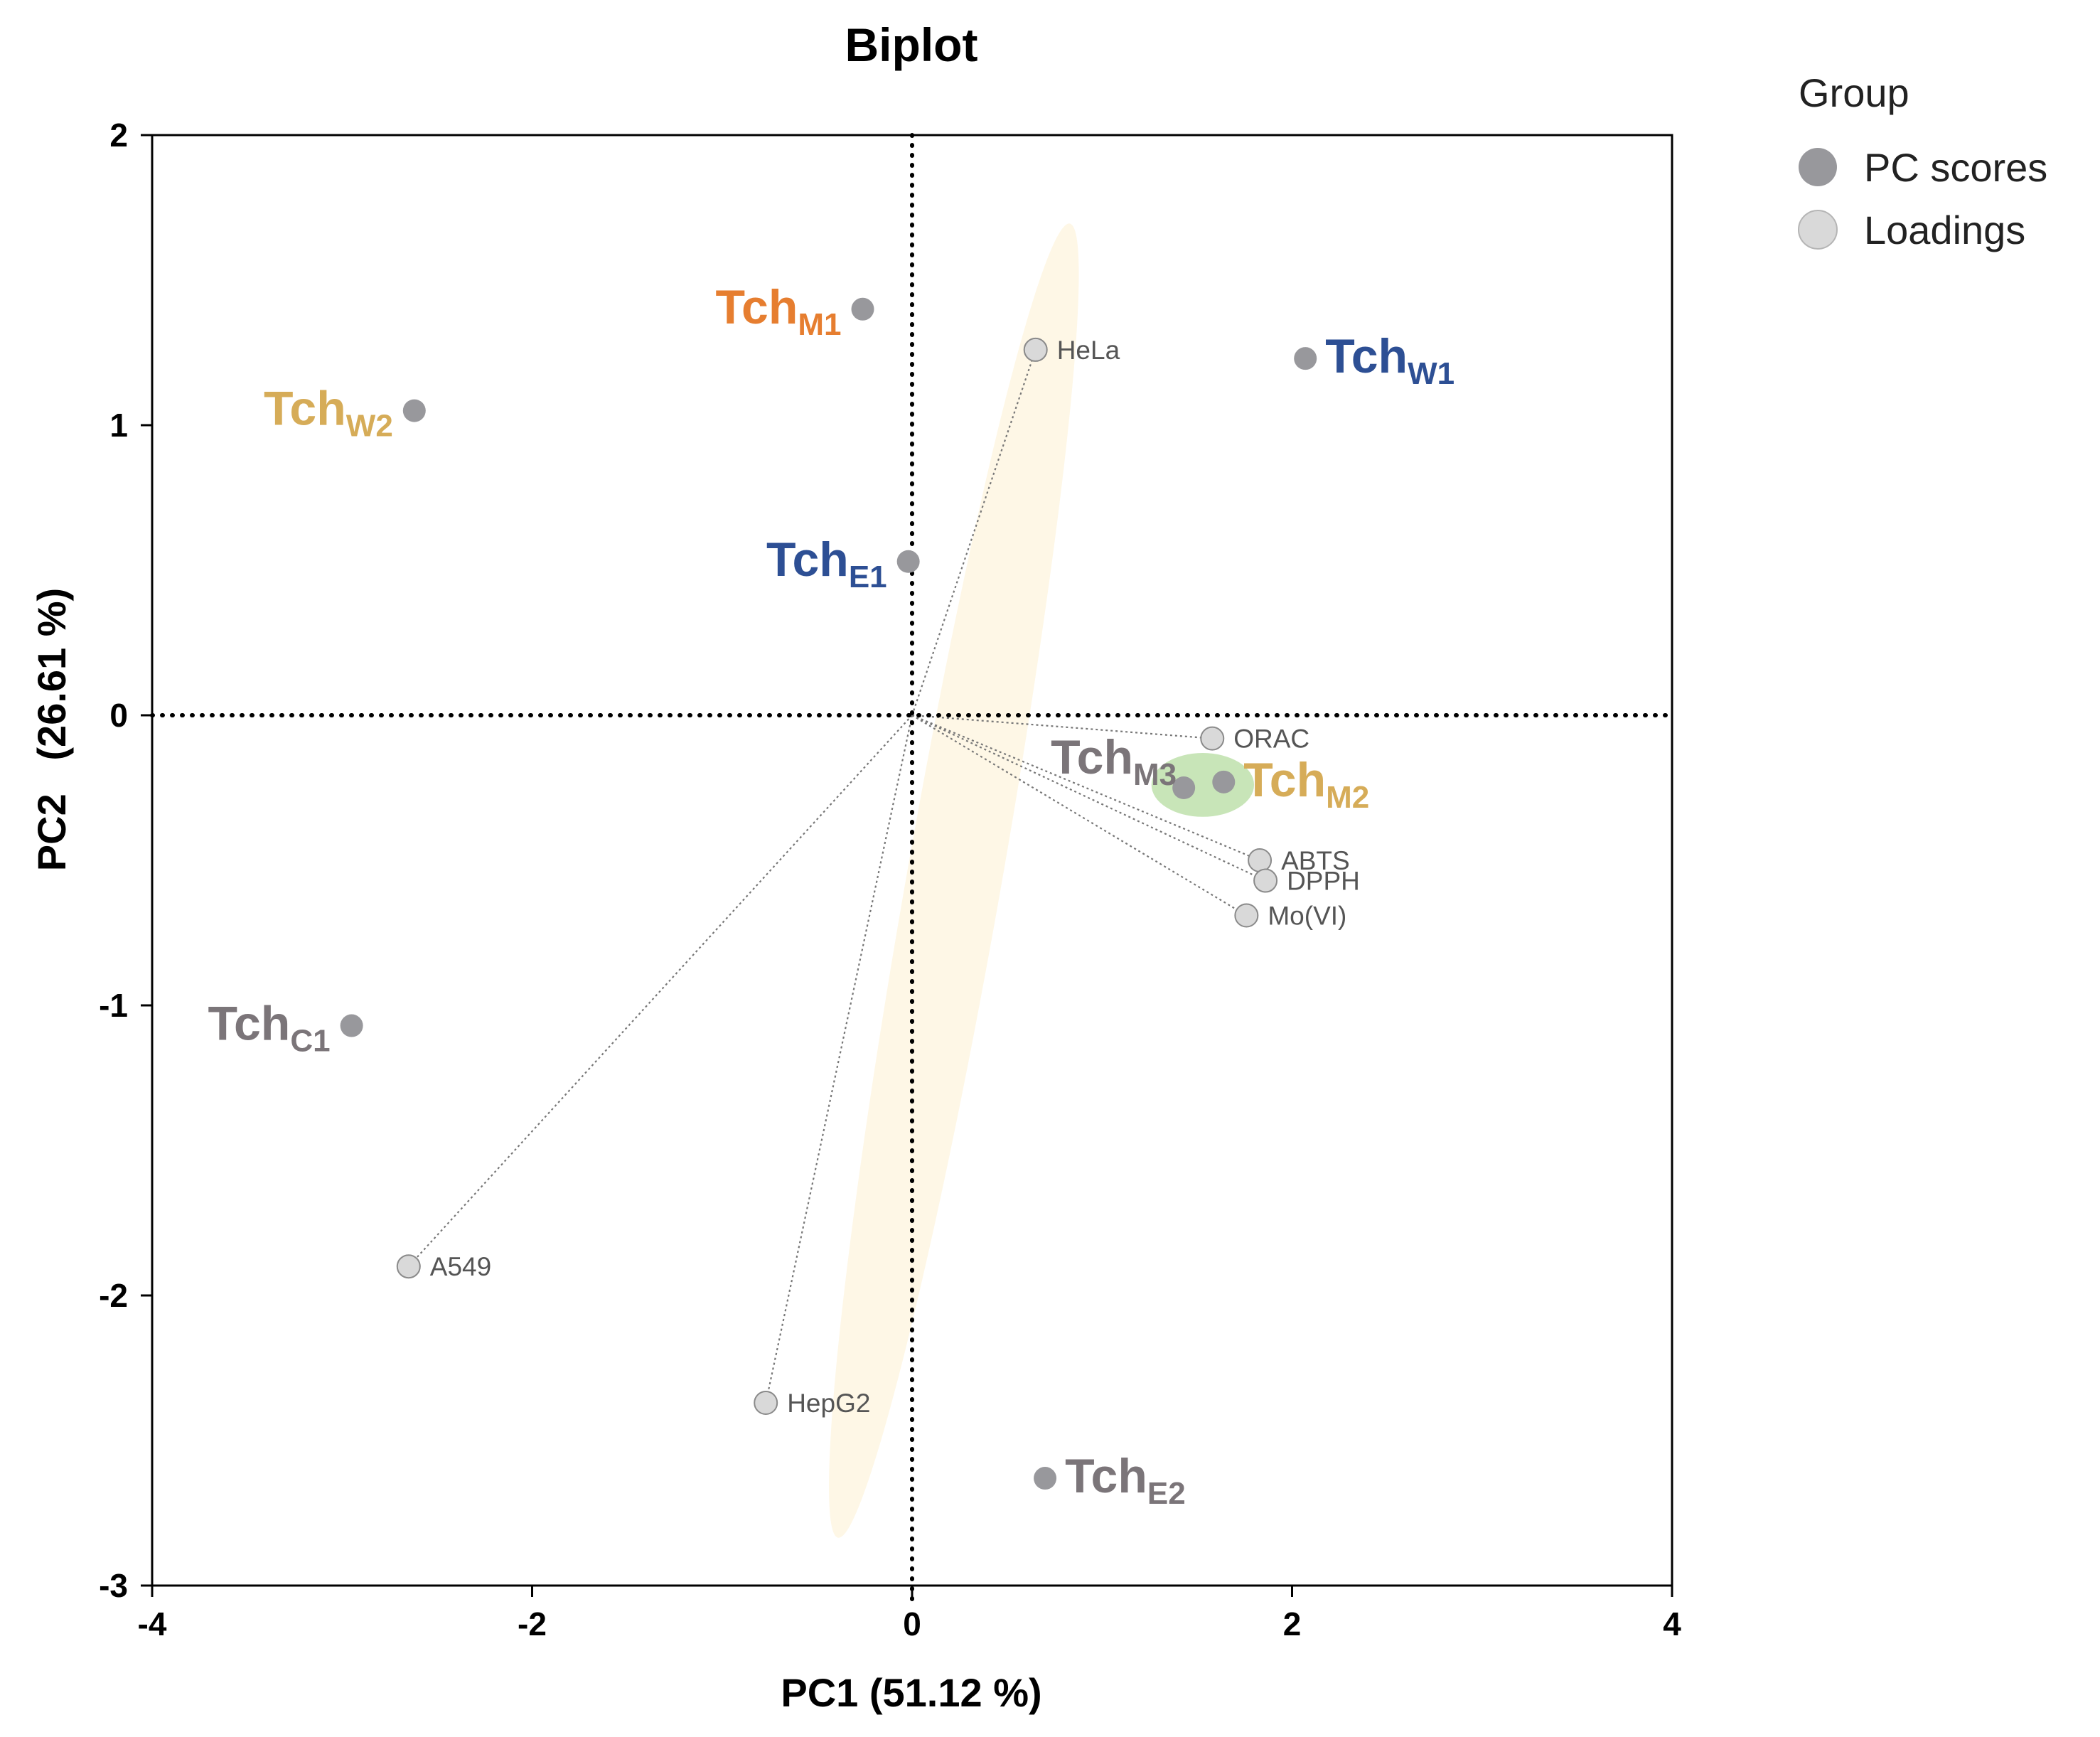  Describe the element at coordinates (1261, 860) in the screenshot. I see `loading-point-abts` at that location.